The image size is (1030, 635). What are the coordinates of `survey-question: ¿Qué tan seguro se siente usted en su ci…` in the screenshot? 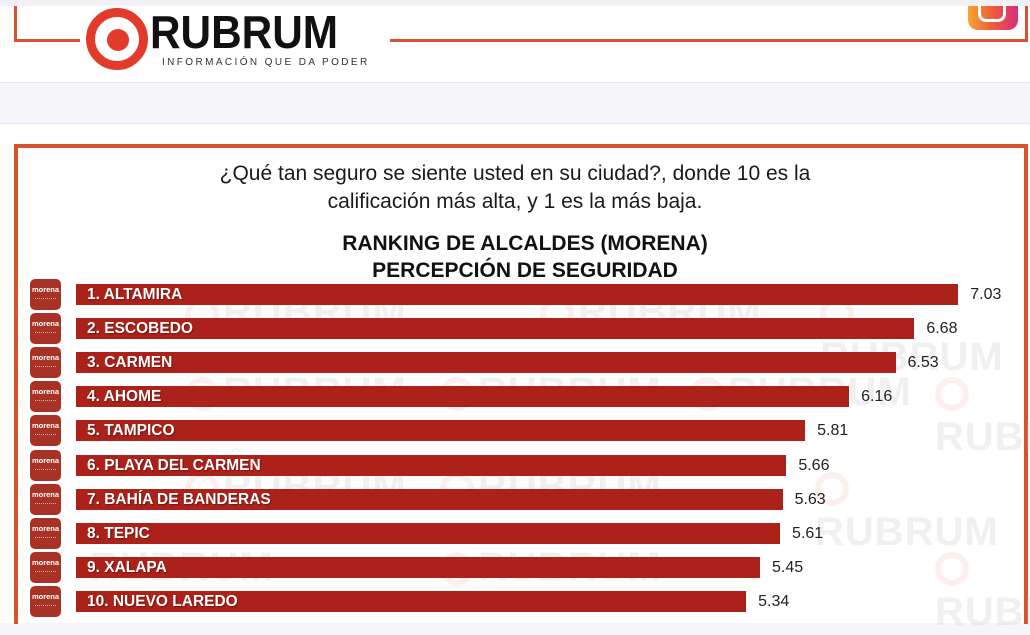 It's located at (515, 188).